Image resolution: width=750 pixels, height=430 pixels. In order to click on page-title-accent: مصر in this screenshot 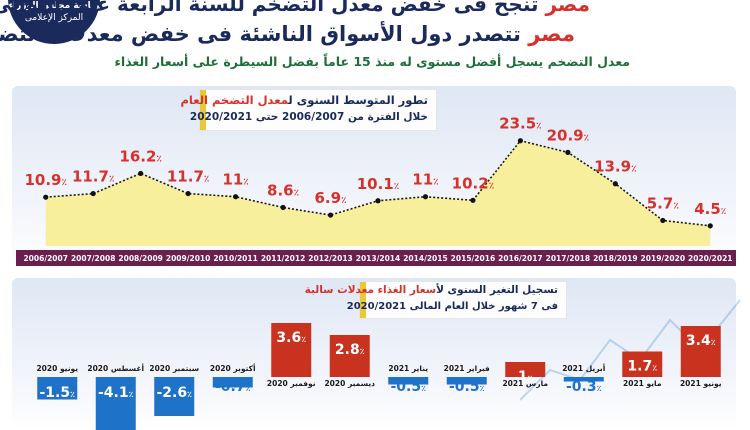, I will do `click(567, 8)`.